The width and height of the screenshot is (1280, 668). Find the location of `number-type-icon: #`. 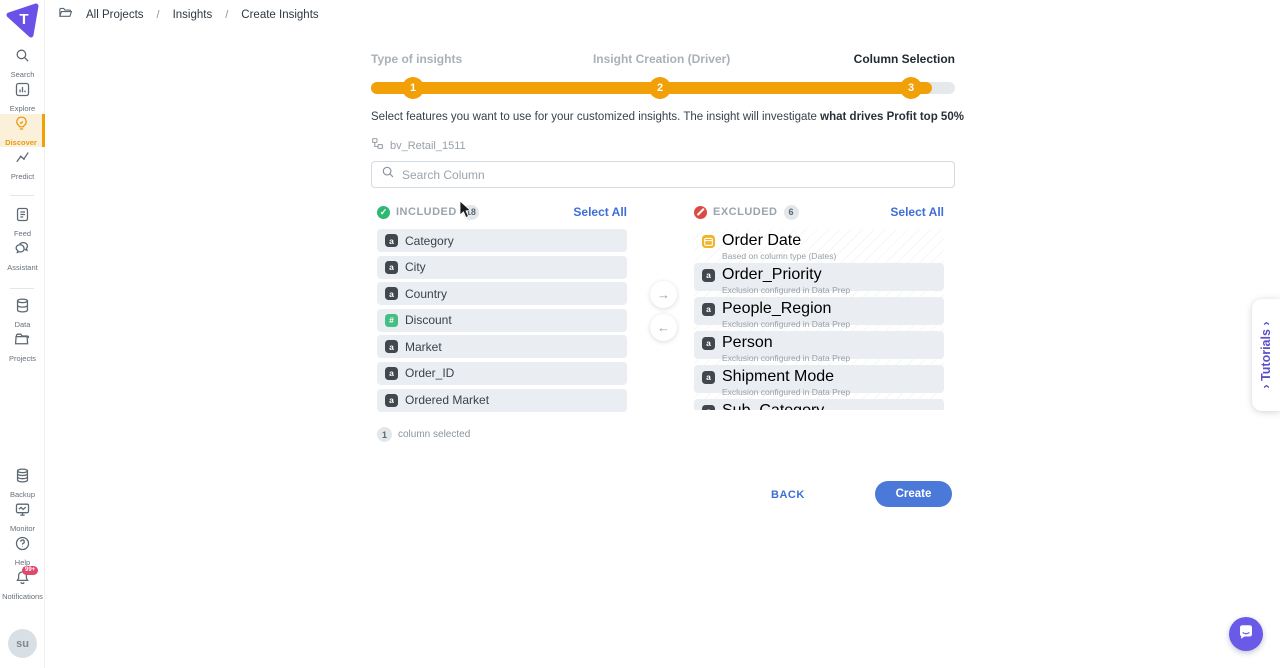

number-type-icon: # is located at coordinates (391, 320).